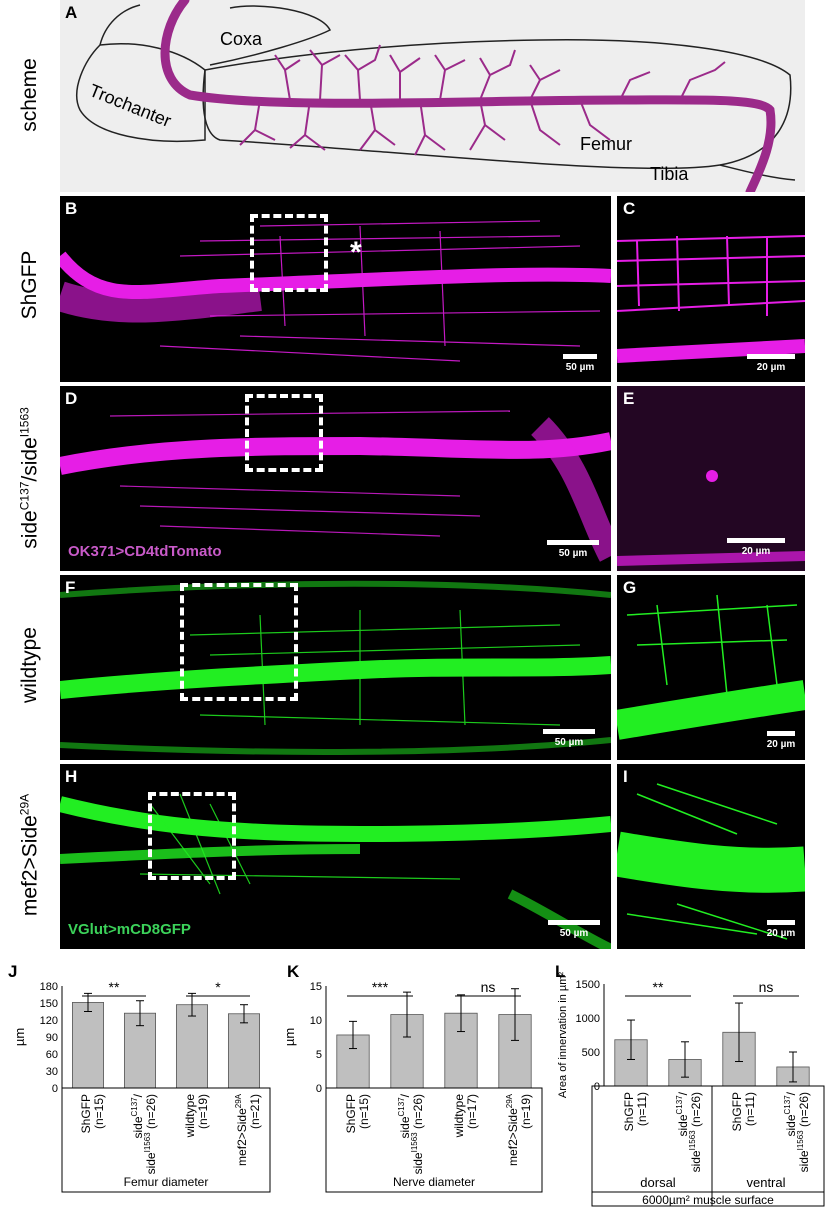 The height and width of the screenshot is (1210, 829). What do you see at coordinates (573, 542) in the screenshot?
I see `scalebar-d` at bounding box center [573, 542].